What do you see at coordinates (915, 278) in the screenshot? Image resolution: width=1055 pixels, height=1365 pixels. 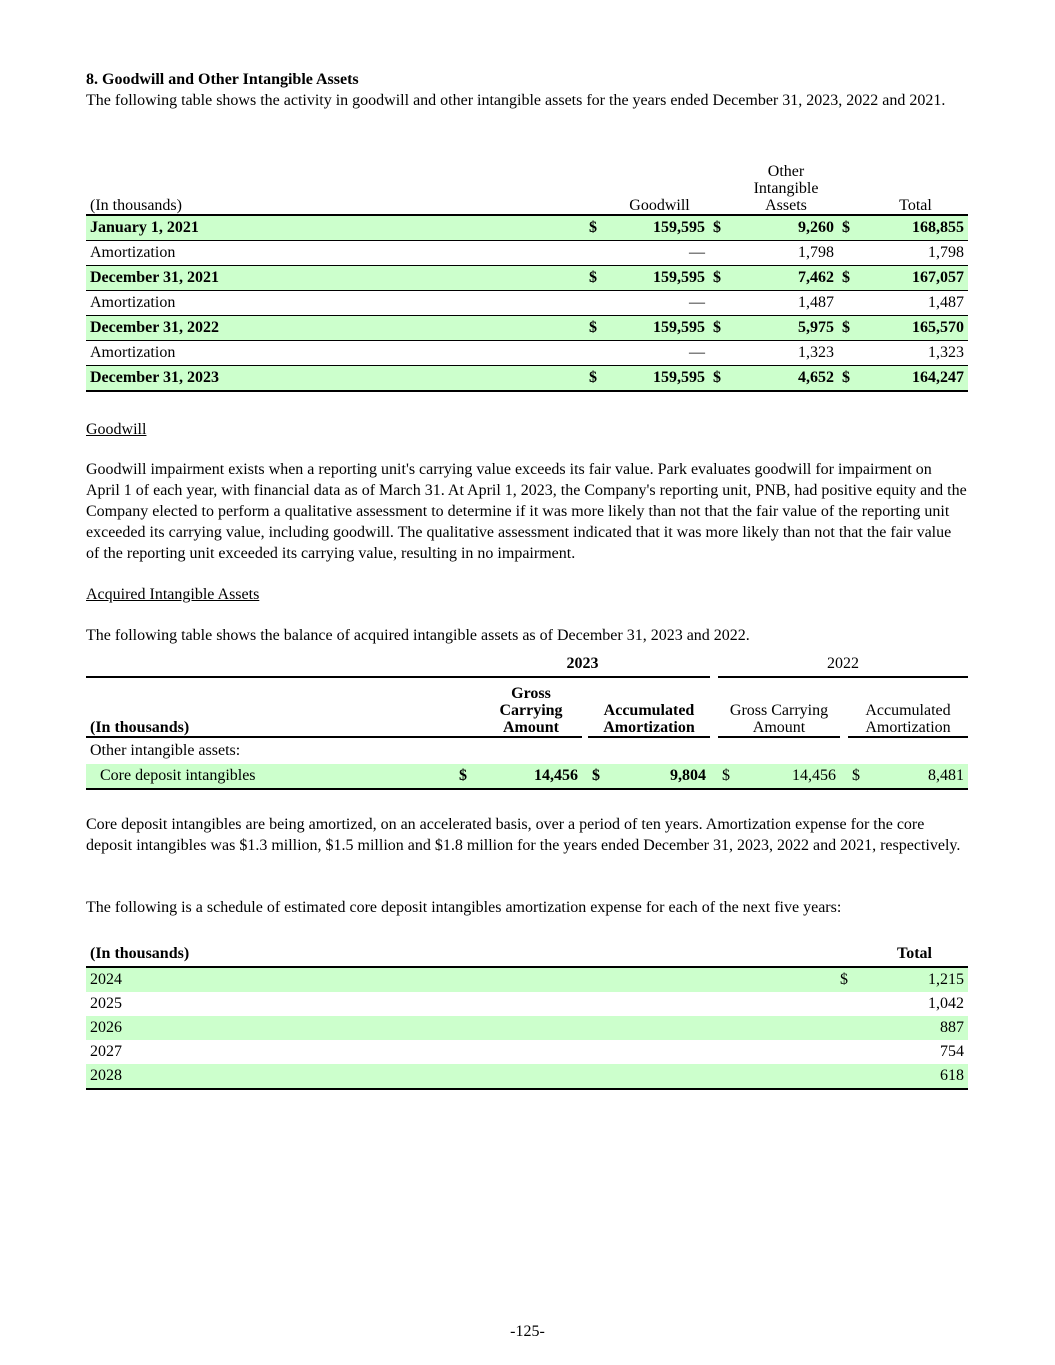 I see `total-value: 167,057` at bounding box center [915, 278].